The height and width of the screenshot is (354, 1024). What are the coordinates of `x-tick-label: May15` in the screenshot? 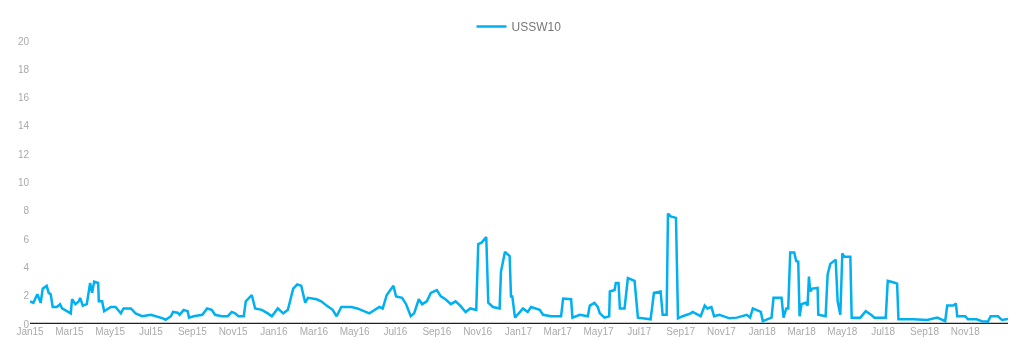 It's located at (110, 331).